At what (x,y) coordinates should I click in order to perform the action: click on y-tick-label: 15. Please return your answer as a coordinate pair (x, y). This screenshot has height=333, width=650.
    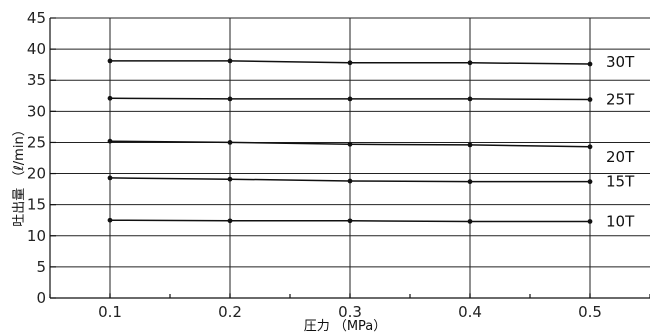
    Looking at the image, I should click on (36, 205).